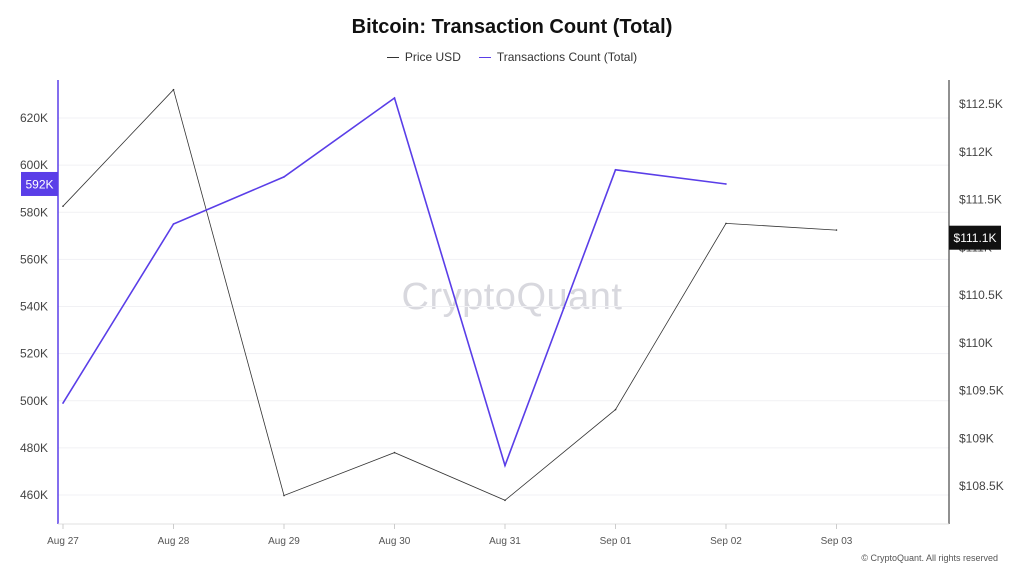 This screenshot has height=576, width=1024. What do you see at coordinates (726, 541) in the screenshot?
I see `x-tick-label: Sep 02` at bounding box center [726, 541].